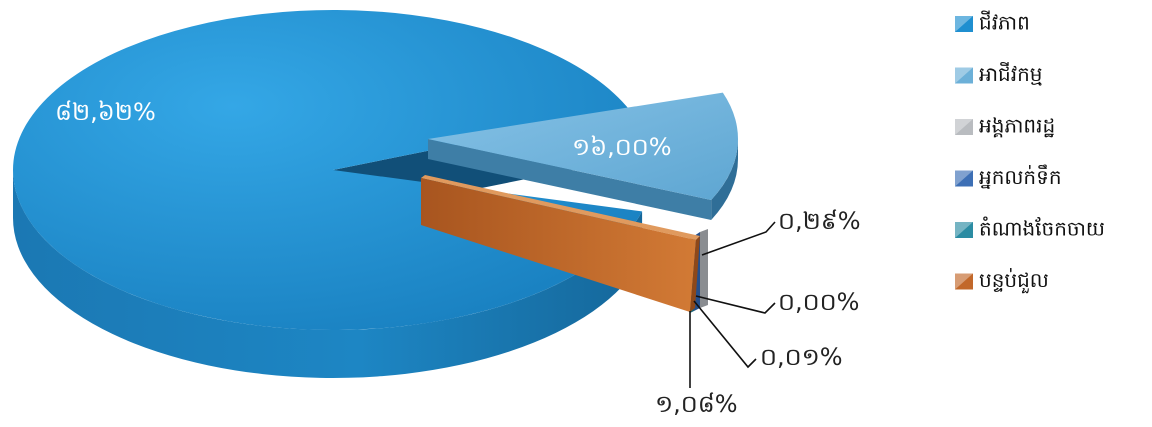  I want to click on legend-item-5: បន្ទប់ជួល, so click(1002, 280).